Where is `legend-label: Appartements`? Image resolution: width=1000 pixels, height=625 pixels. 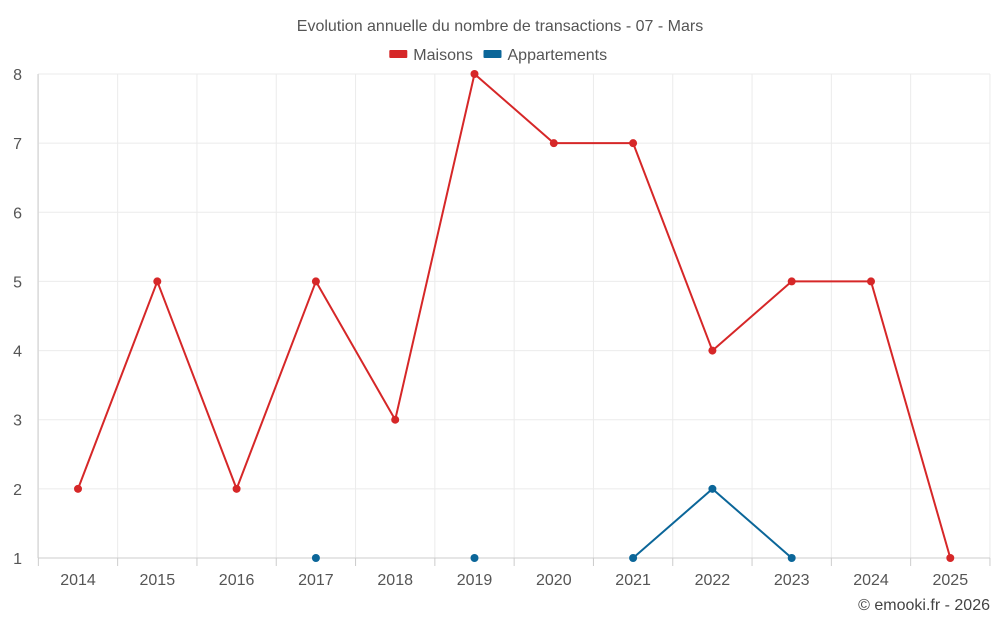
legend-label: Appartements is located at coordinates (558, 55).